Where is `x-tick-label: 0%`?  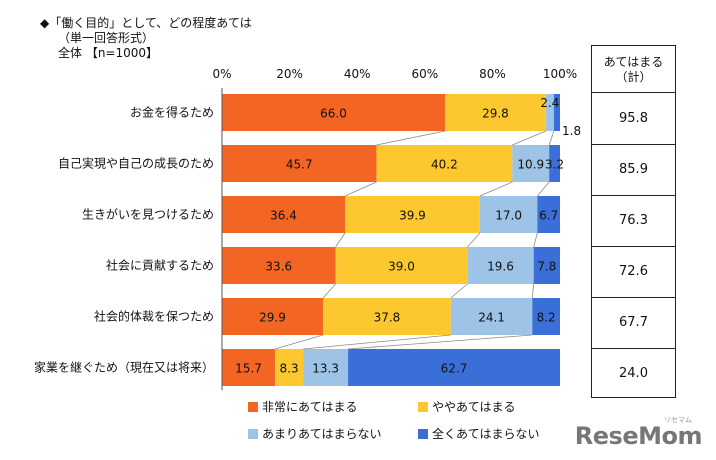
x-tick-label: 0% is located at coordinates (221, 74).